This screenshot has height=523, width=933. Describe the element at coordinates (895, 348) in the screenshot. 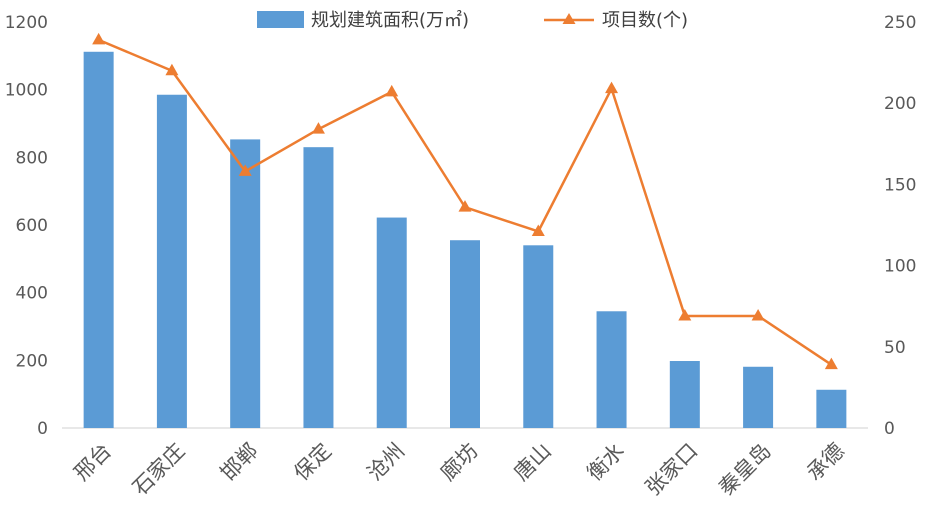

I see `right-y-tick-label: 50` at that location.